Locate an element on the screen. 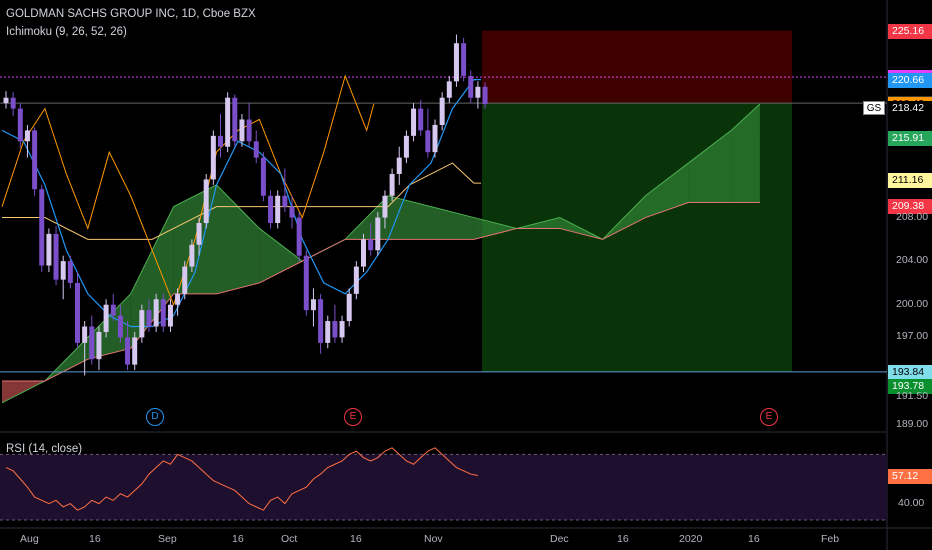  price-tick-label: 200.00 is located at coordinates (912, 303).